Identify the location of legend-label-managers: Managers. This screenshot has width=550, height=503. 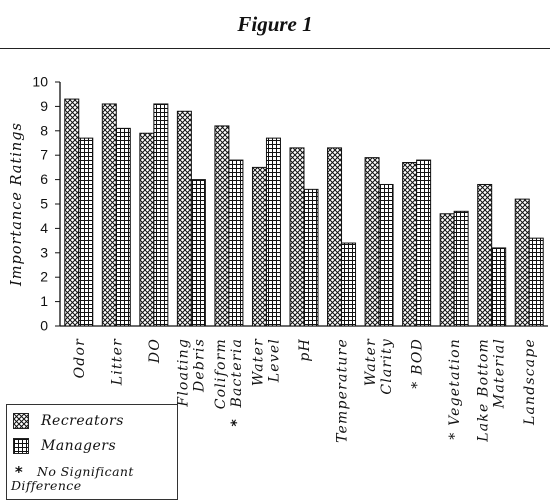
(79, 446).